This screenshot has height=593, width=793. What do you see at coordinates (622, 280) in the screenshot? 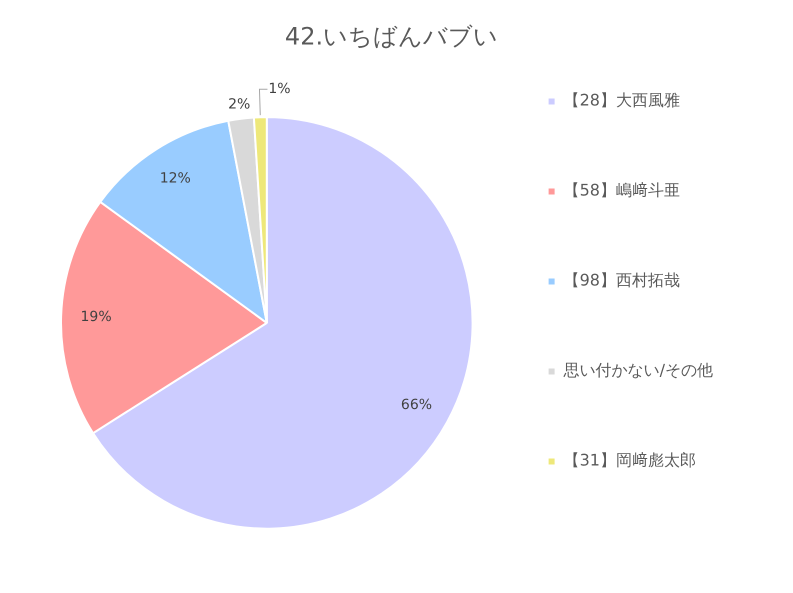
I see `legend-label: 【98】西村拓哉` at bounding box center [622, 280].